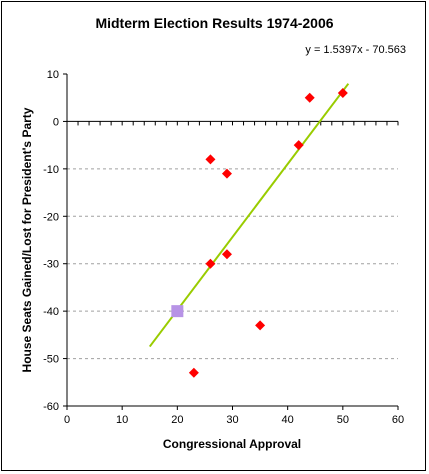 This screenshot has height=474, width=429. Describe the element at coordinates (232, 444) in the screenshot. I see `x-axis-title: Congressional Approval` at that location.